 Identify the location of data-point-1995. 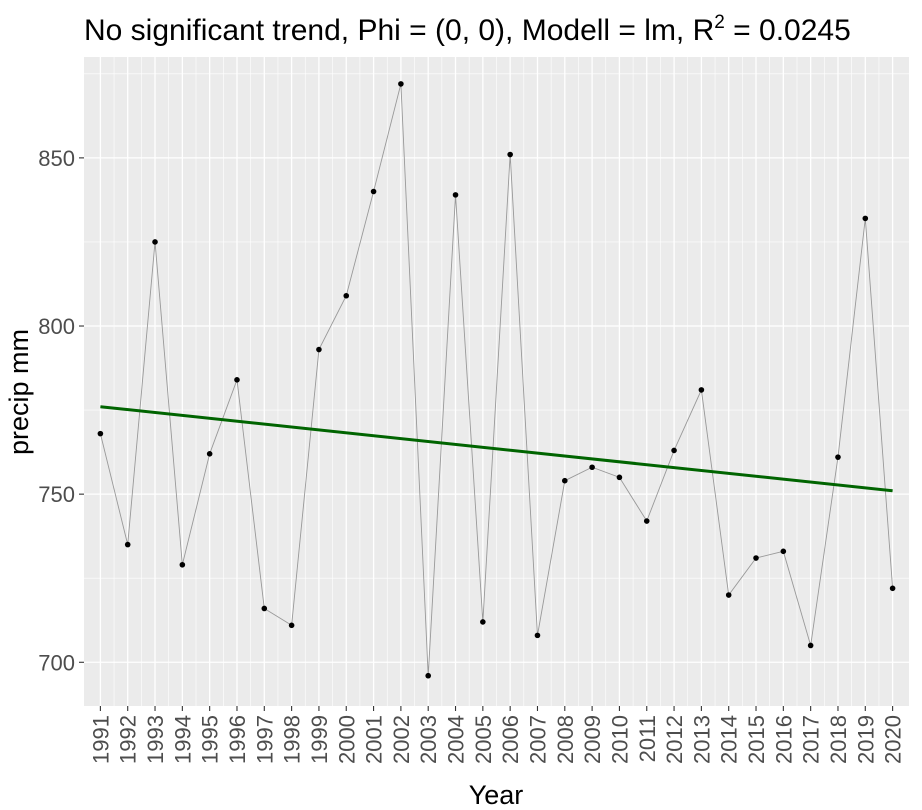
(209, 453).